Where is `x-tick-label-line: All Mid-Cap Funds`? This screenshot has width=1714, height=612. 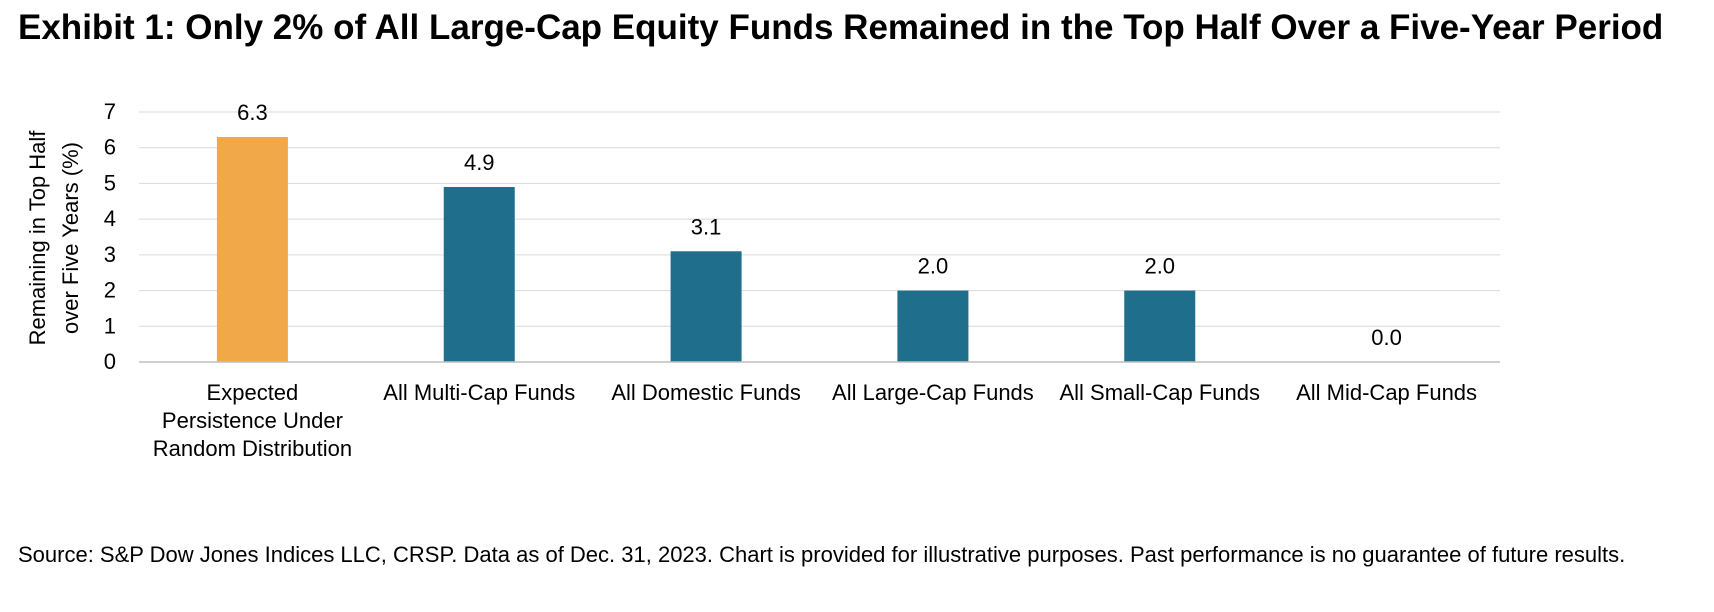
x-tick-label-line: All Mid-Cap Funds is located at coordinates (1386, 392).